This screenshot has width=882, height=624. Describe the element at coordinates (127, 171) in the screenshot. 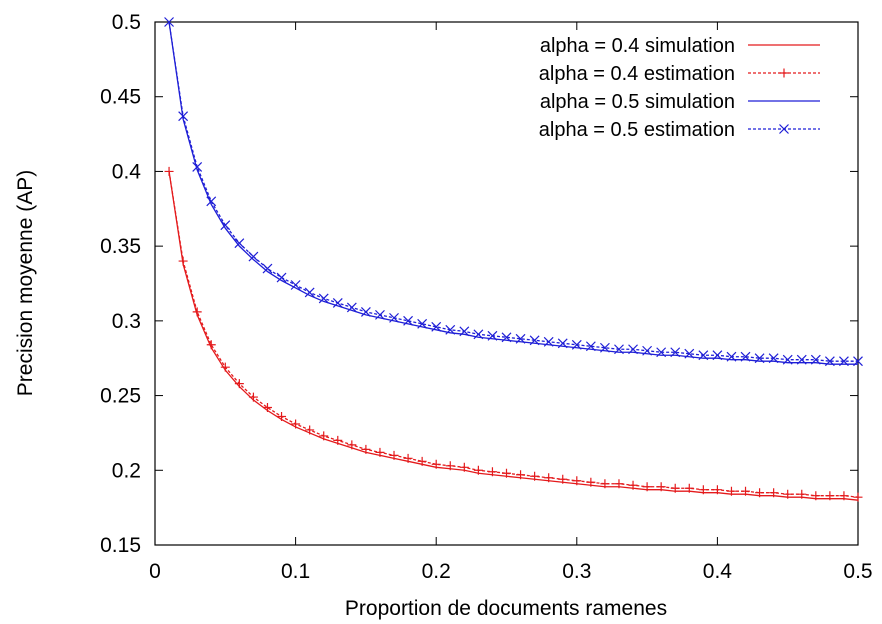

I see `y-tick-label: 0.4` at that location.